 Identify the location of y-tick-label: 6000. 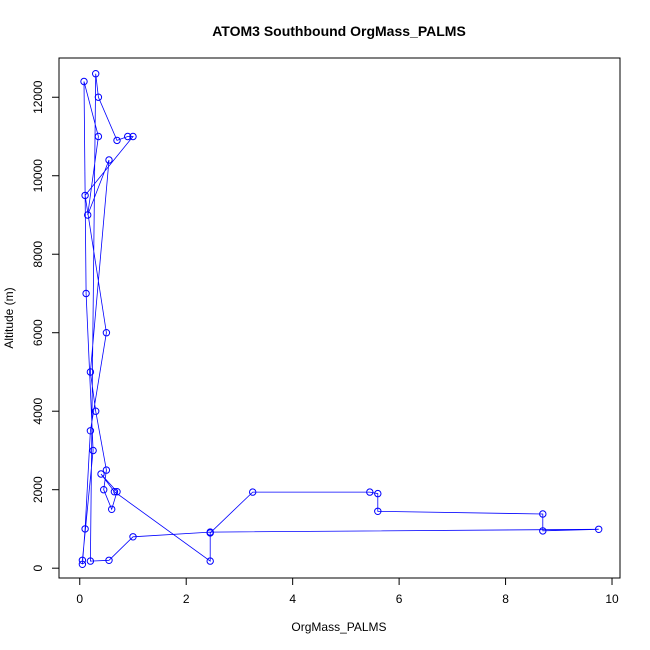
(38, 332).